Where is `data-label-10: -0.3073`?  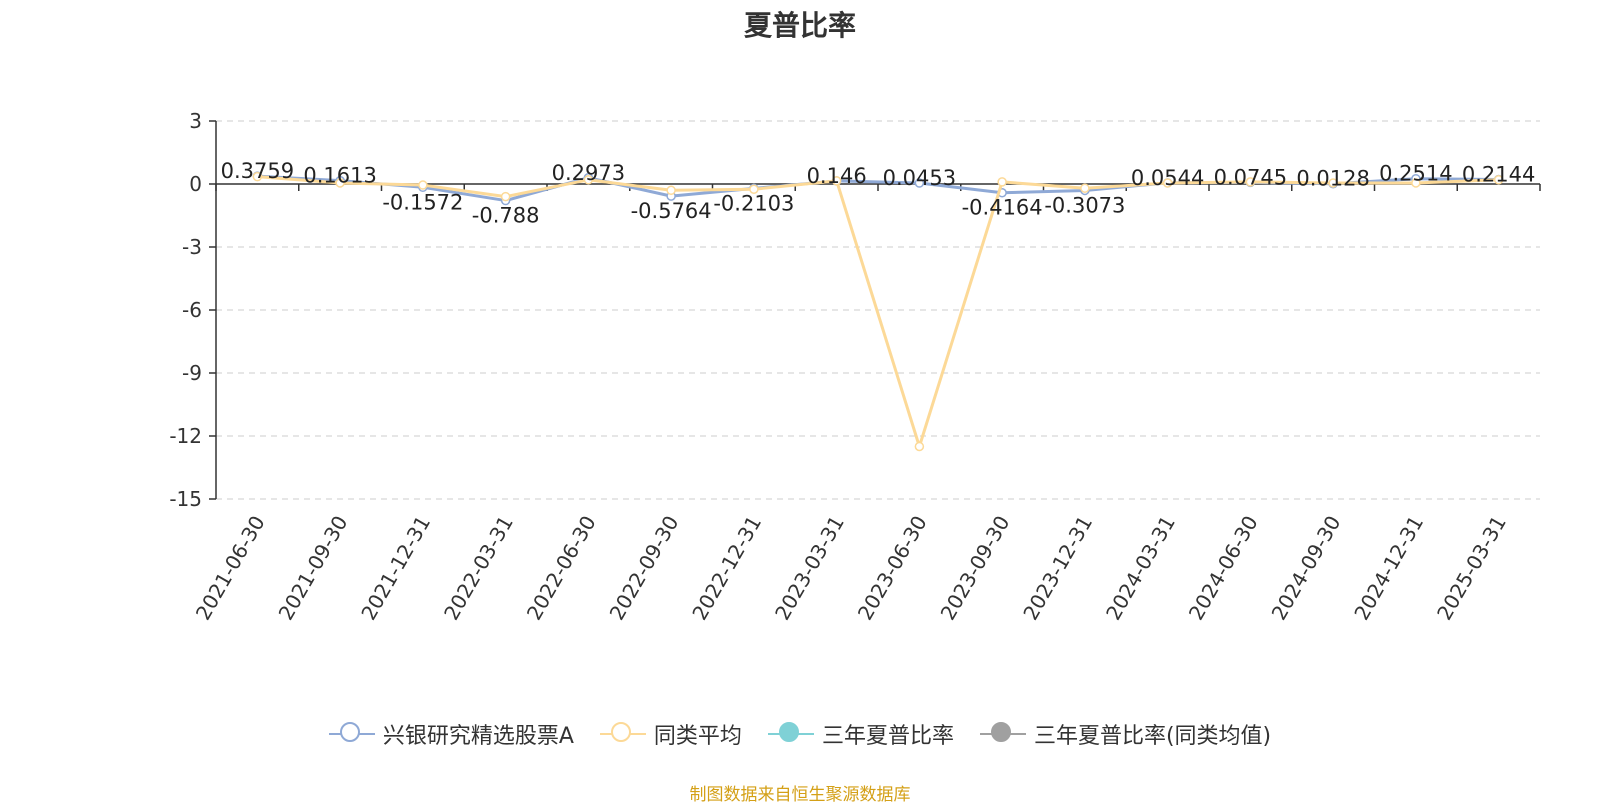
data-label-10: -0.3073 is located at coordinates (1084, 205).